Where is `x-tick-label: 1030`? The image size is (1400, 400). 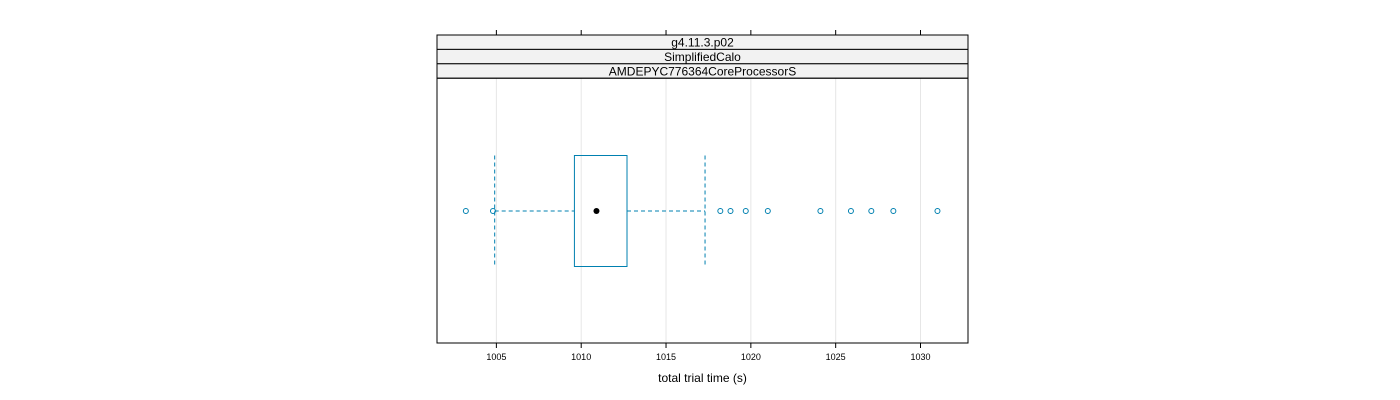
x-tick-label: 1030 is located at coordinates (920, 357).